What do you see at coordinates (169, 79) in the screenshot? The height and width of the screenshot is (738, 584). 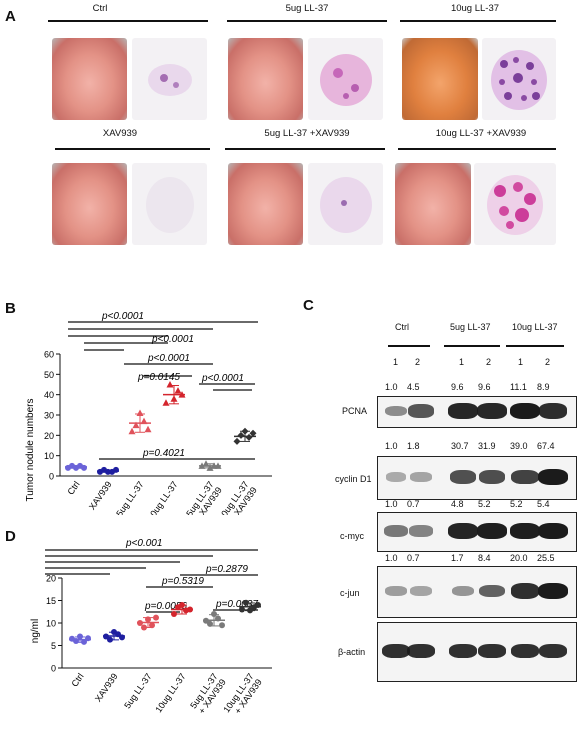 I see `lung-section-ctrl` at bounding box center [169, 79].